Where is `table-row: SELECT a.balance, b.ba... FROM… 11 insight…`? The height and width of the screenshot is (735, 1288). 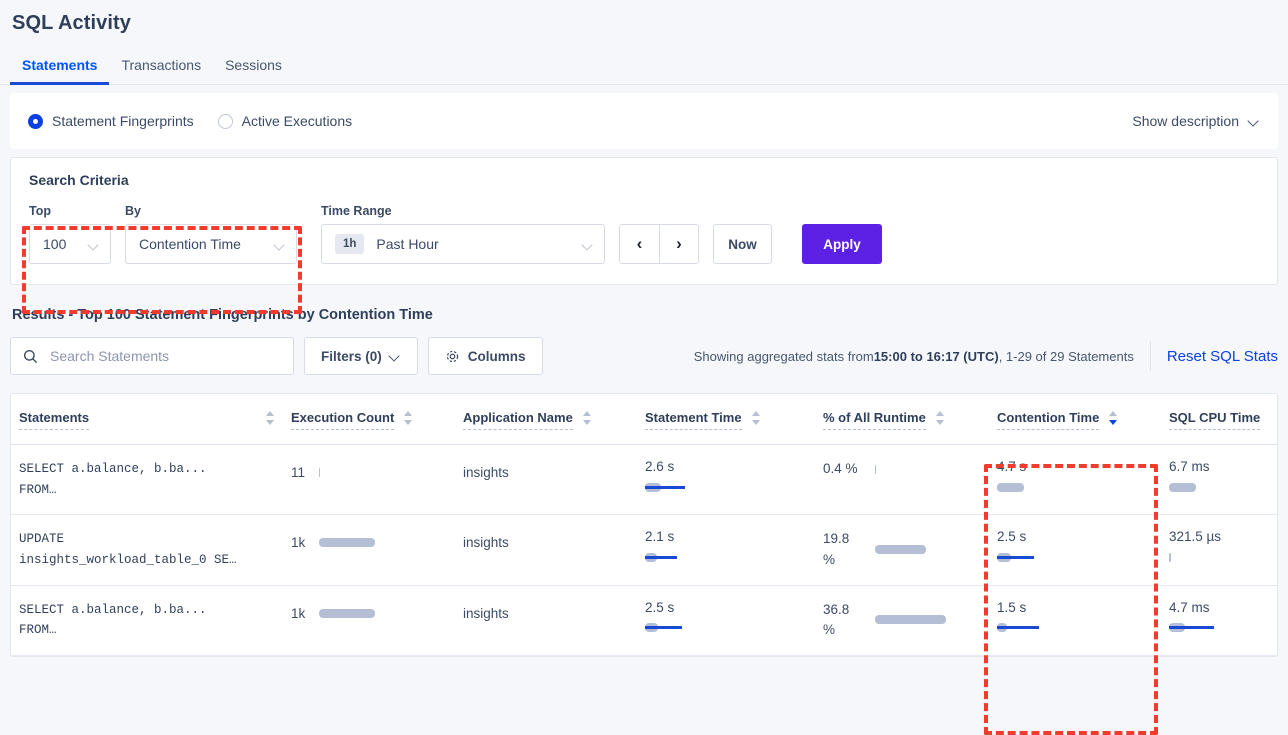 table-row: SELECT a.balance, b.ba... FROM… 11 insight… is located at coordinates (644, 480).